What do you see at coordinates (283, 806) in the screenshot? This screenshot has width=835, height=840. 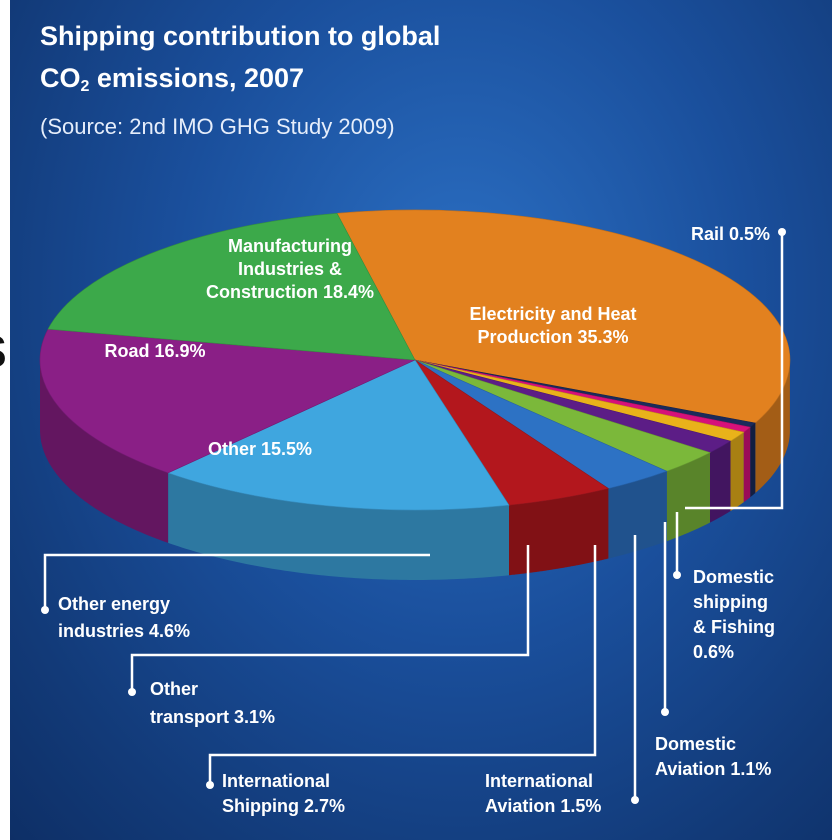 I see `slice-label-line: Shipping 2.7%` at bounding box center [283, 806].